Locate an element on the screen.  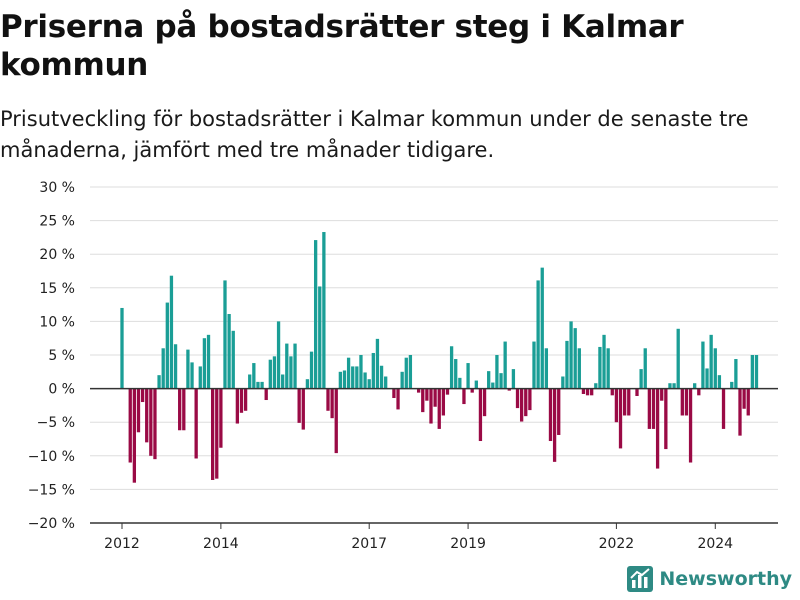
y-tick-label: −10 % is located at coordinates (51, 457).